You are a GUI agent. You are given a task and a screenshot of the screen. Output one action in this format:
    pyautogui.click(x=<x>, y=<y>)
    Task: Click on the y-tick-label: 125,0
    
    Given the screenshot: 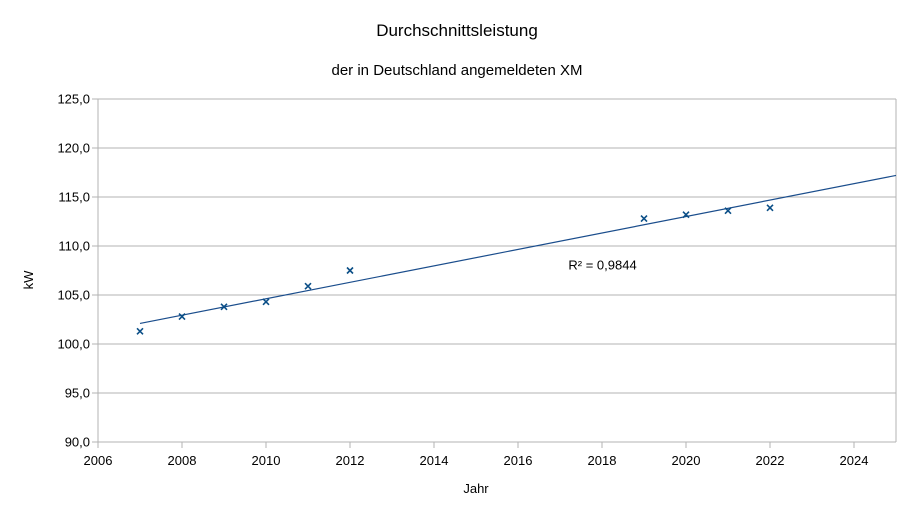 What is the action you would take?
    pyautogui.click(x=73, y=99)
    